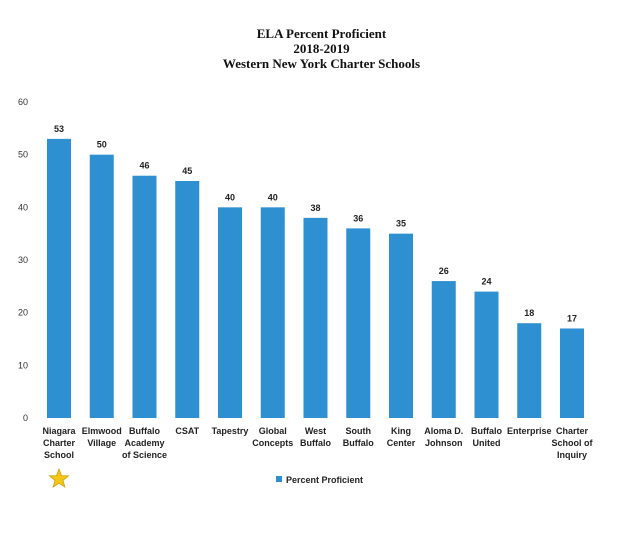 This screenshot has width=643, height=537. I want to click on data-label: 35, so click(401, 224).